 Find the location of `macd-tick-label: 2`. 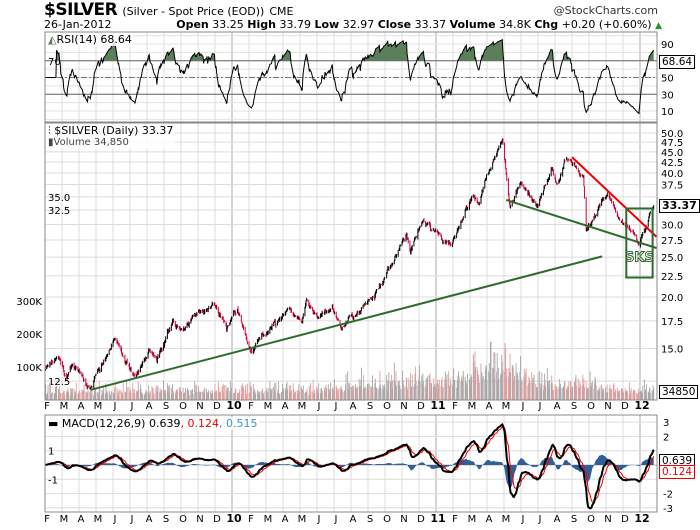

macd-tick-label: 2 is located at coordinates (666, 437).